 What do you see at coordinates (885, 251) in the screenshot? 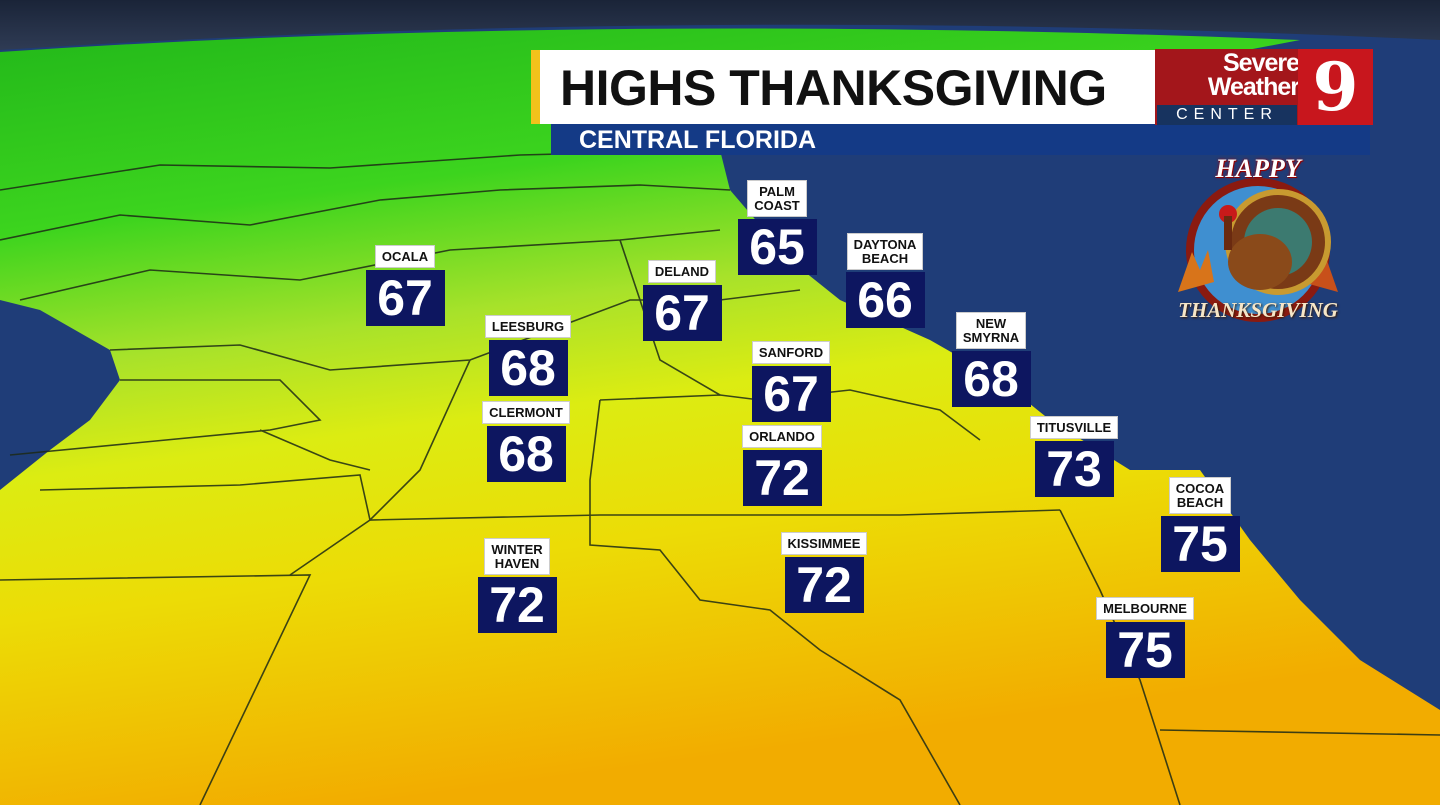
I see `city-label: DAYTONA BEACH` at bounding box center [885, 251].